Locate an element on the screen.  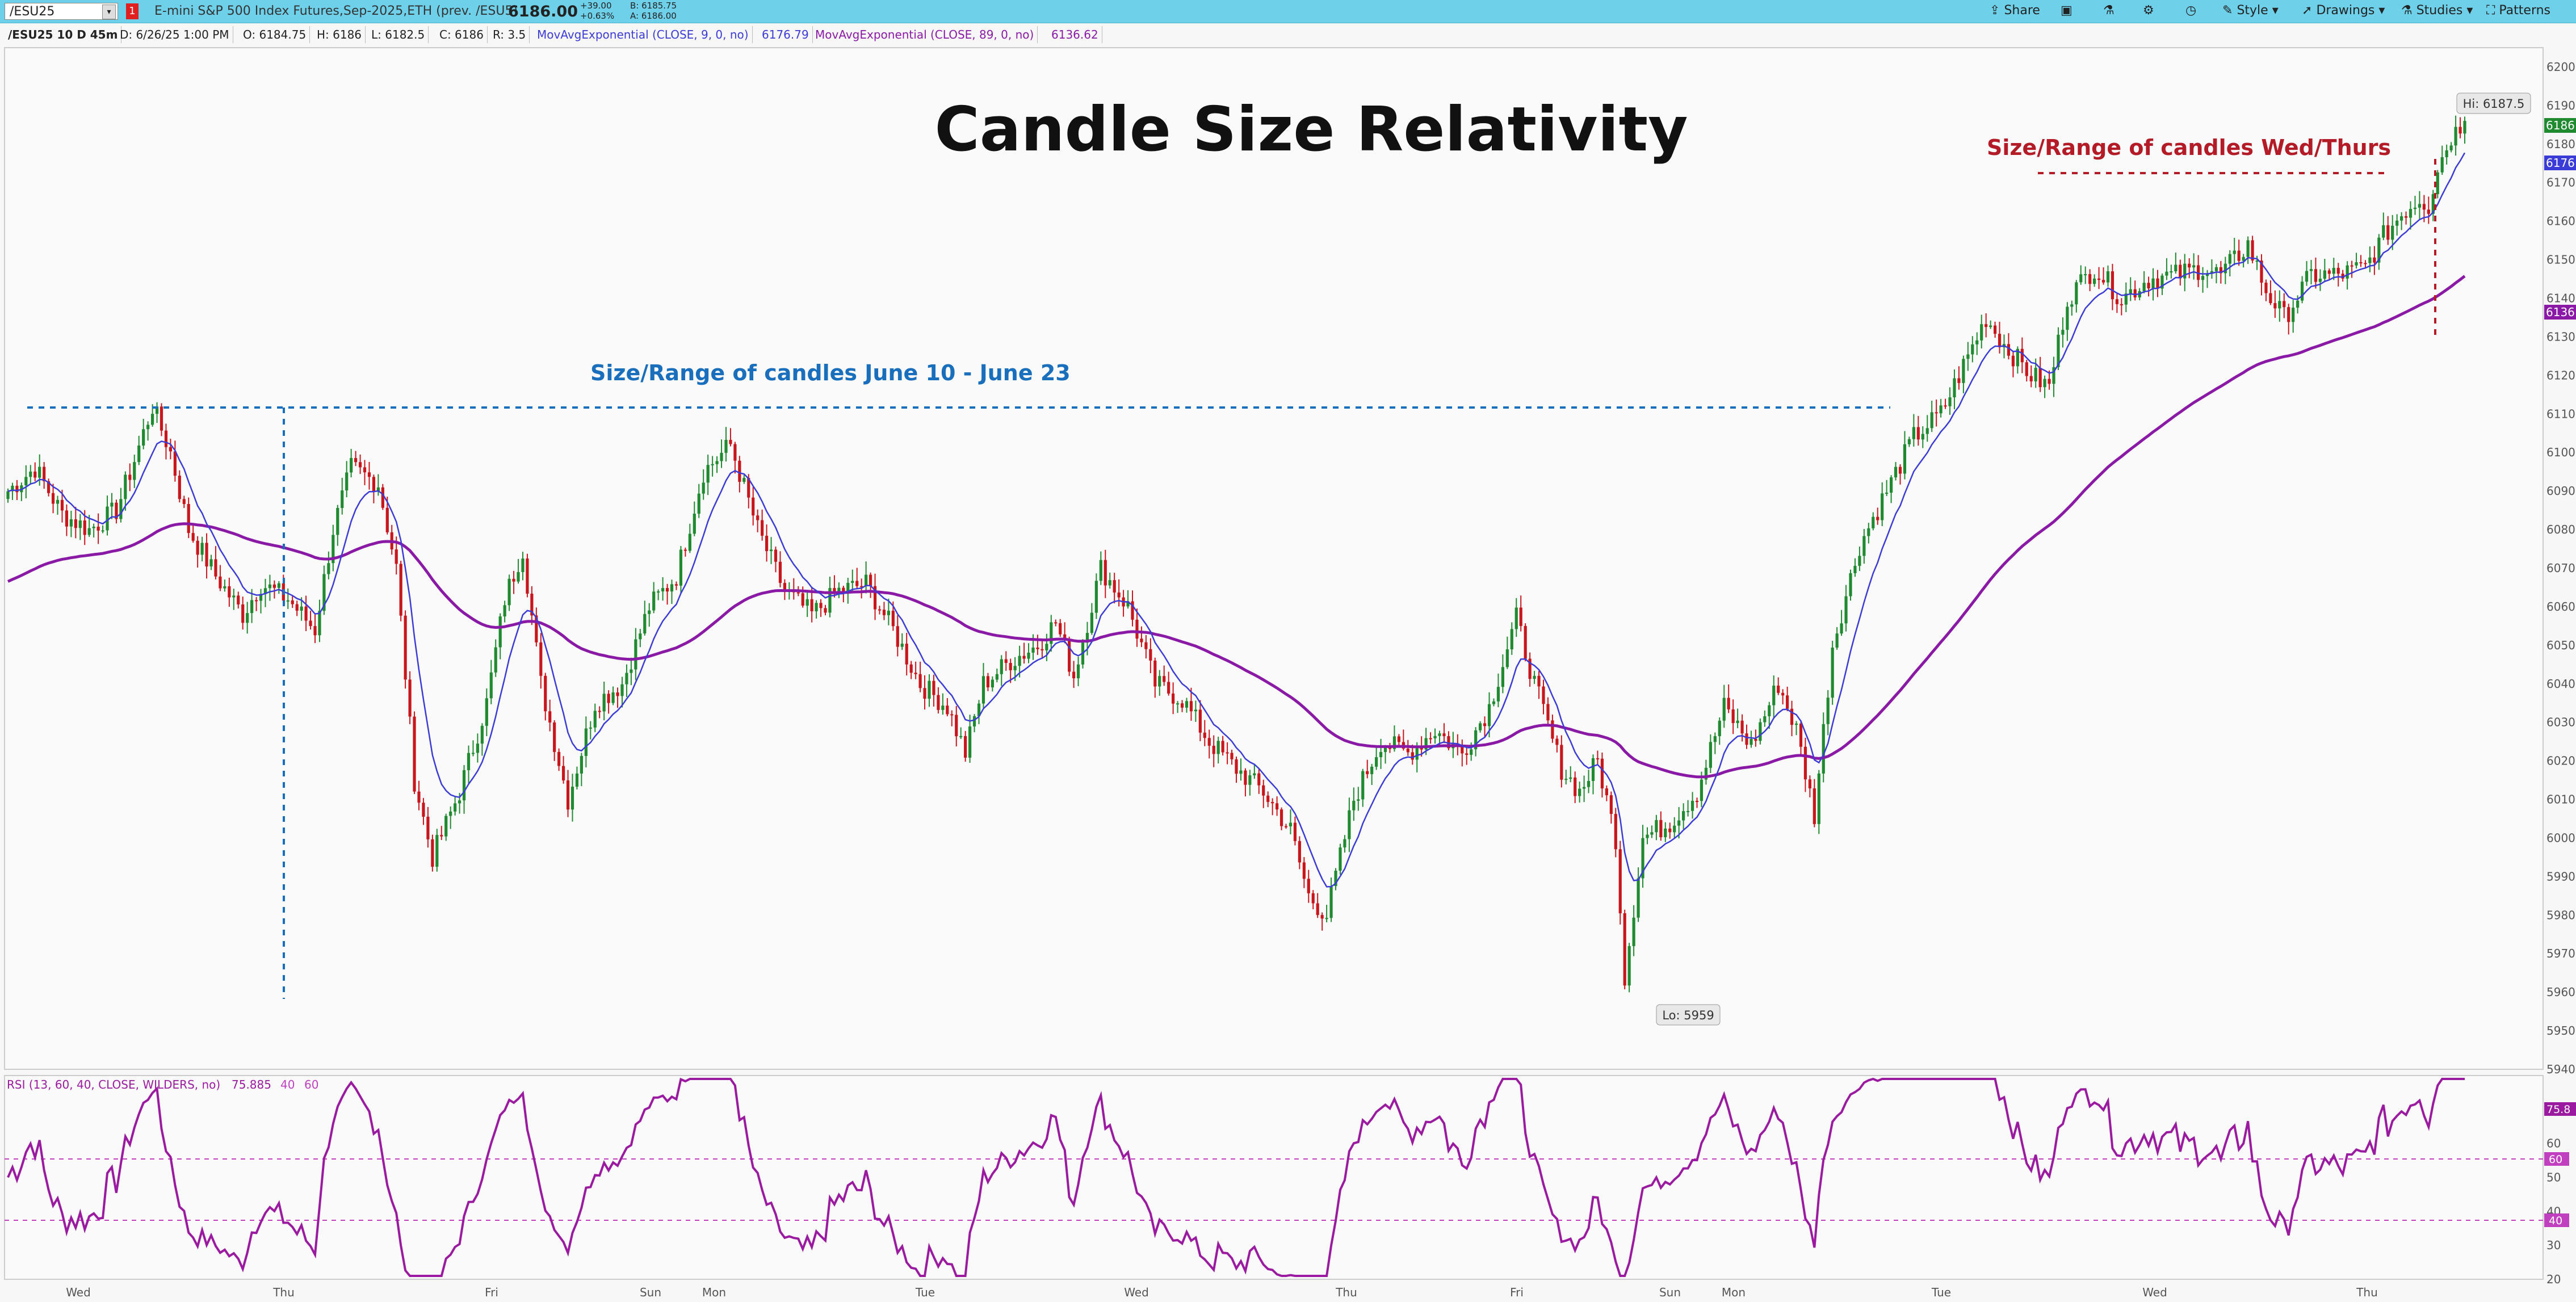
bid-value: B: 6185.75 is located at coordinates (654, 6).